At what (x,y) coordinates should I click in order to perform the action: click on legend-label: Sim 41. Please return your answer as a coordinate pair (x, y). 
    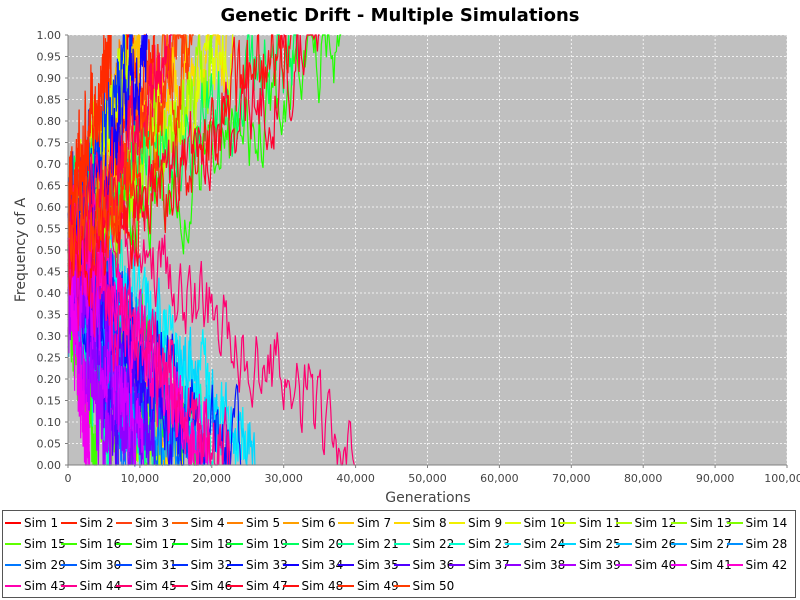
    Looking at the image, I should click on (711, 565).